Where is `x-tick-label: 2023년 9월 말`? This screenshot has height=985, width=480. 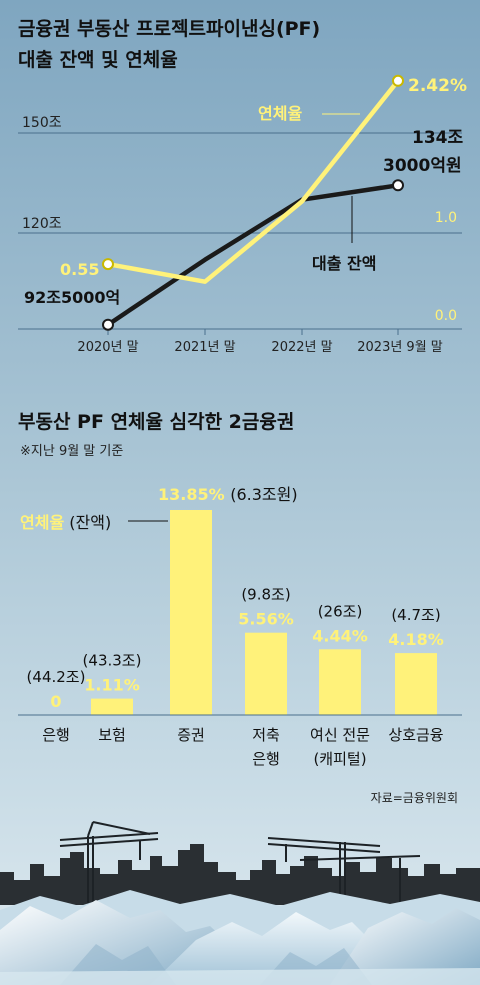 x-tick-label: 2023년 9월 말 is located at coordinates (400, 347).